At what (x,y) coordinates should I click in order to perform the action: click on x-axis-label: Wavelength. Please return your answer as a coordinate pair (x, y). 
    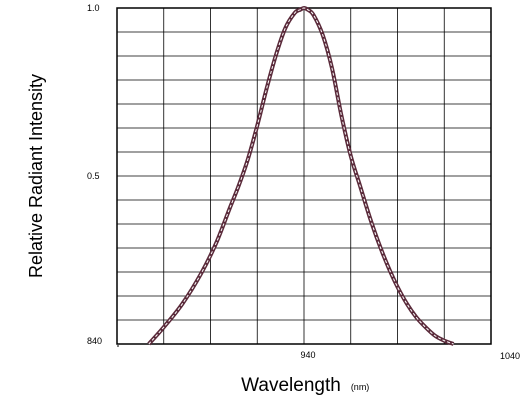
    Looking at the image, I should click on (291, 385).